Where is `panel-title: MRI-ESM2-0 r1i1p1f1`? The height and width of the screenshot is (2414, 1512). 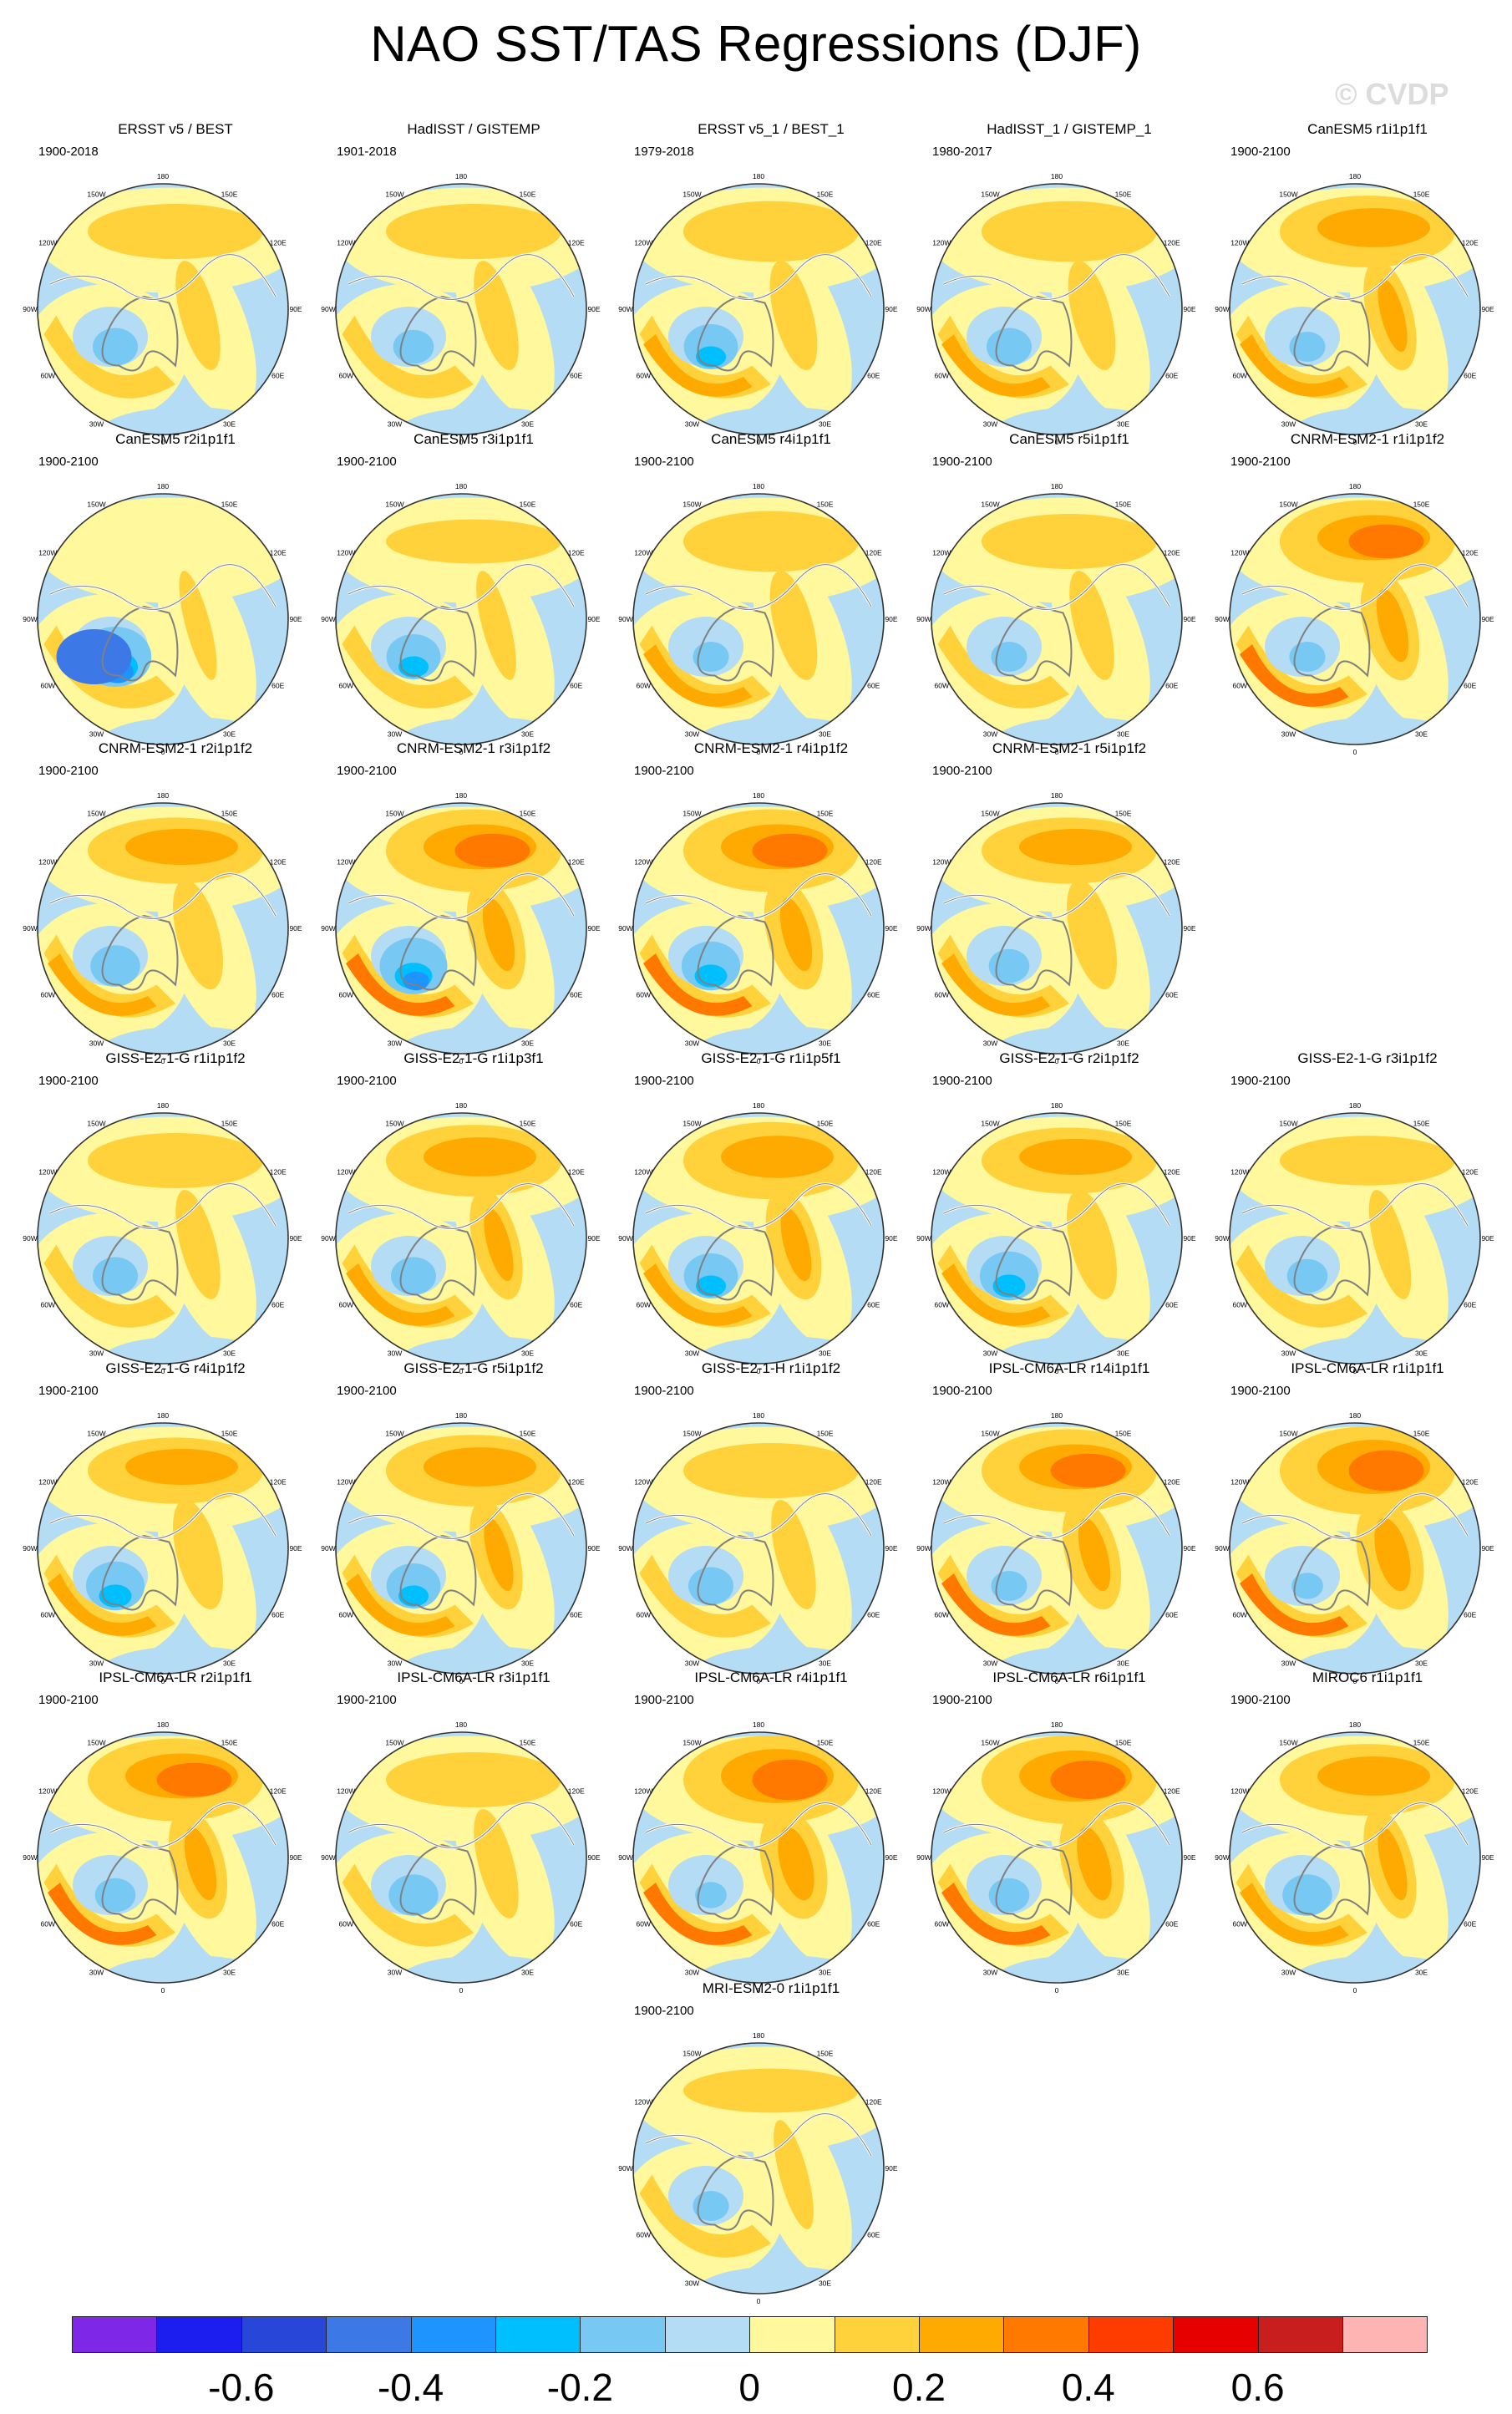
panel-title: MRI-ESM2-0 r1i1p1f1 is located at coordinates (771, 1988).